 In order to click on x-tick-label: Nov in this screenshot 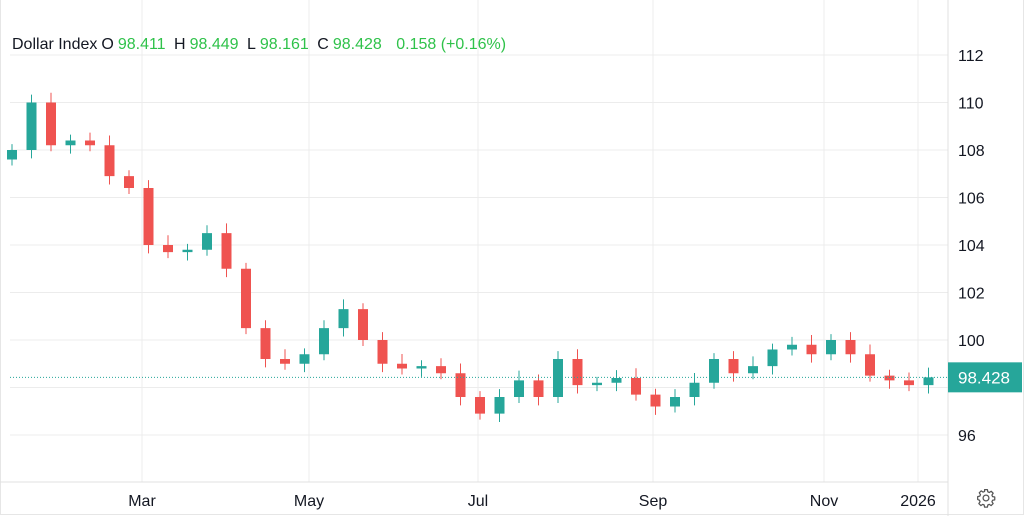, I will do `click(824, 501)`.